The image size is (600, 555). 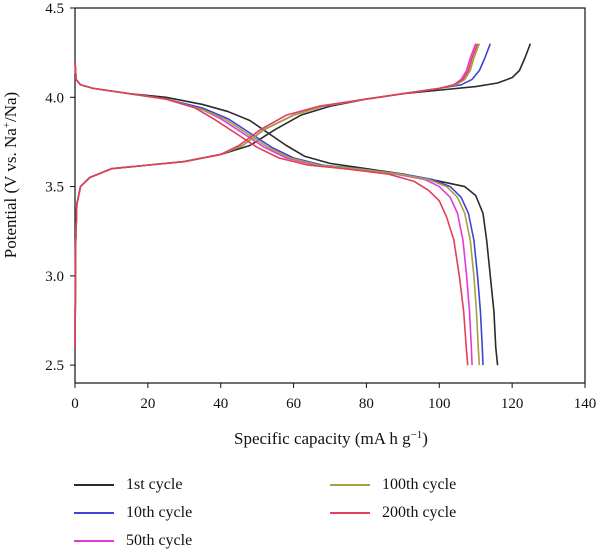 I want to click on legend-item: 50th cycle, so click(x=133, y=541).